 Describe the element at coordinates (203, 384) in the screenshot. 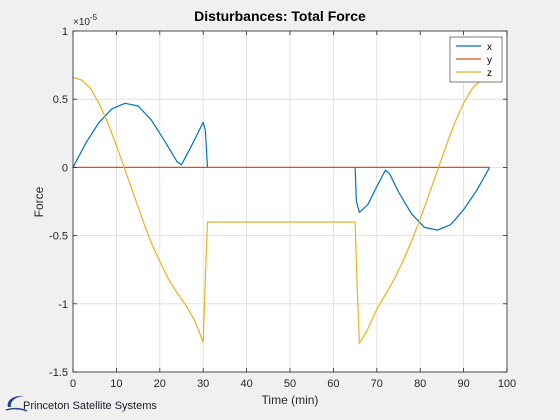

I see `x-tick-label: 30` at that location.